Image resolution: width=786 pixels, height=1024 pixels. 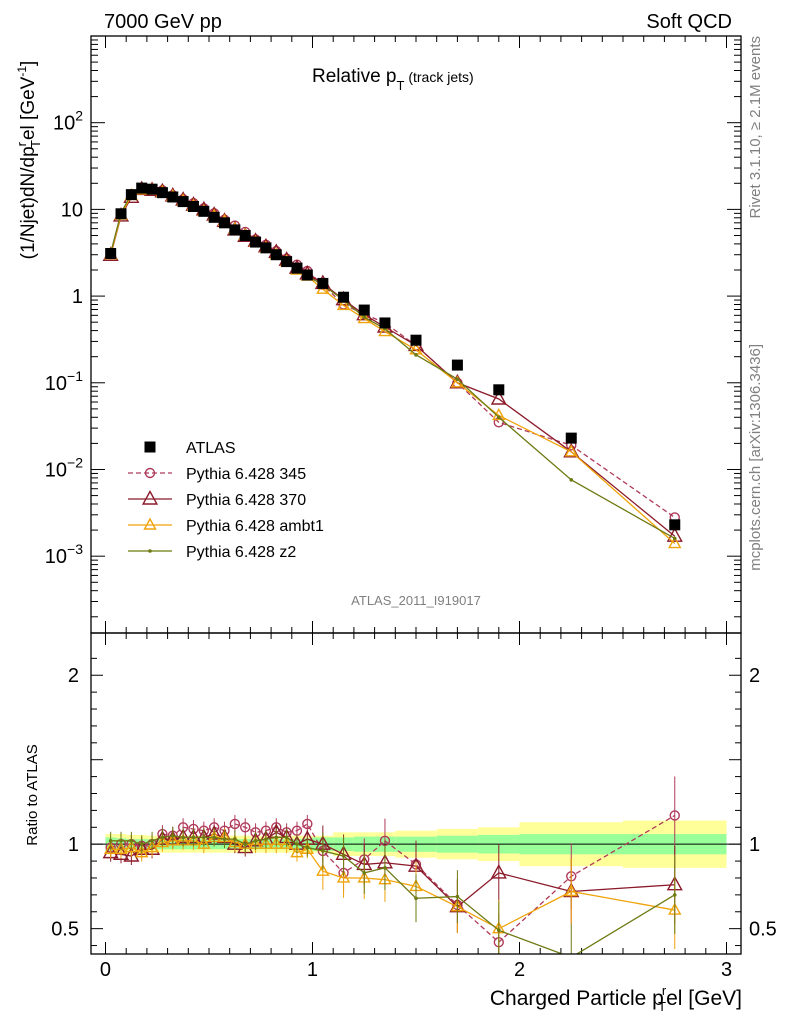 I want to click on legend-label: Pythia 6.428 z2, so click(x=241, y=552).